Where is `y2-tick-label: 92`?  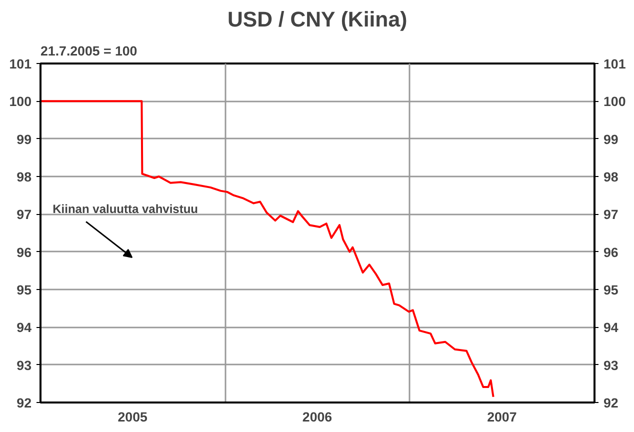
y2-tick-label: 92 is located at coordinates (611, 403).